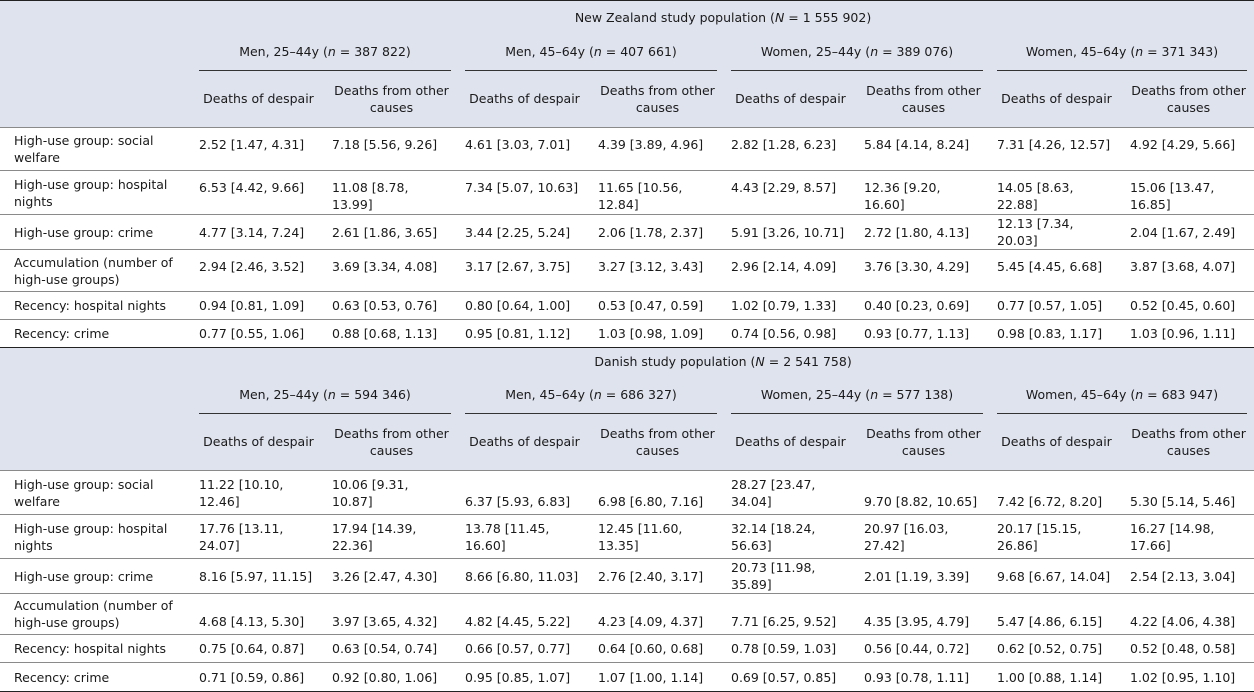  What do you see at coordinates (1181, 394) in the screenshot?
I see `text: = 683 947)` at bounding box center [1181, 394].